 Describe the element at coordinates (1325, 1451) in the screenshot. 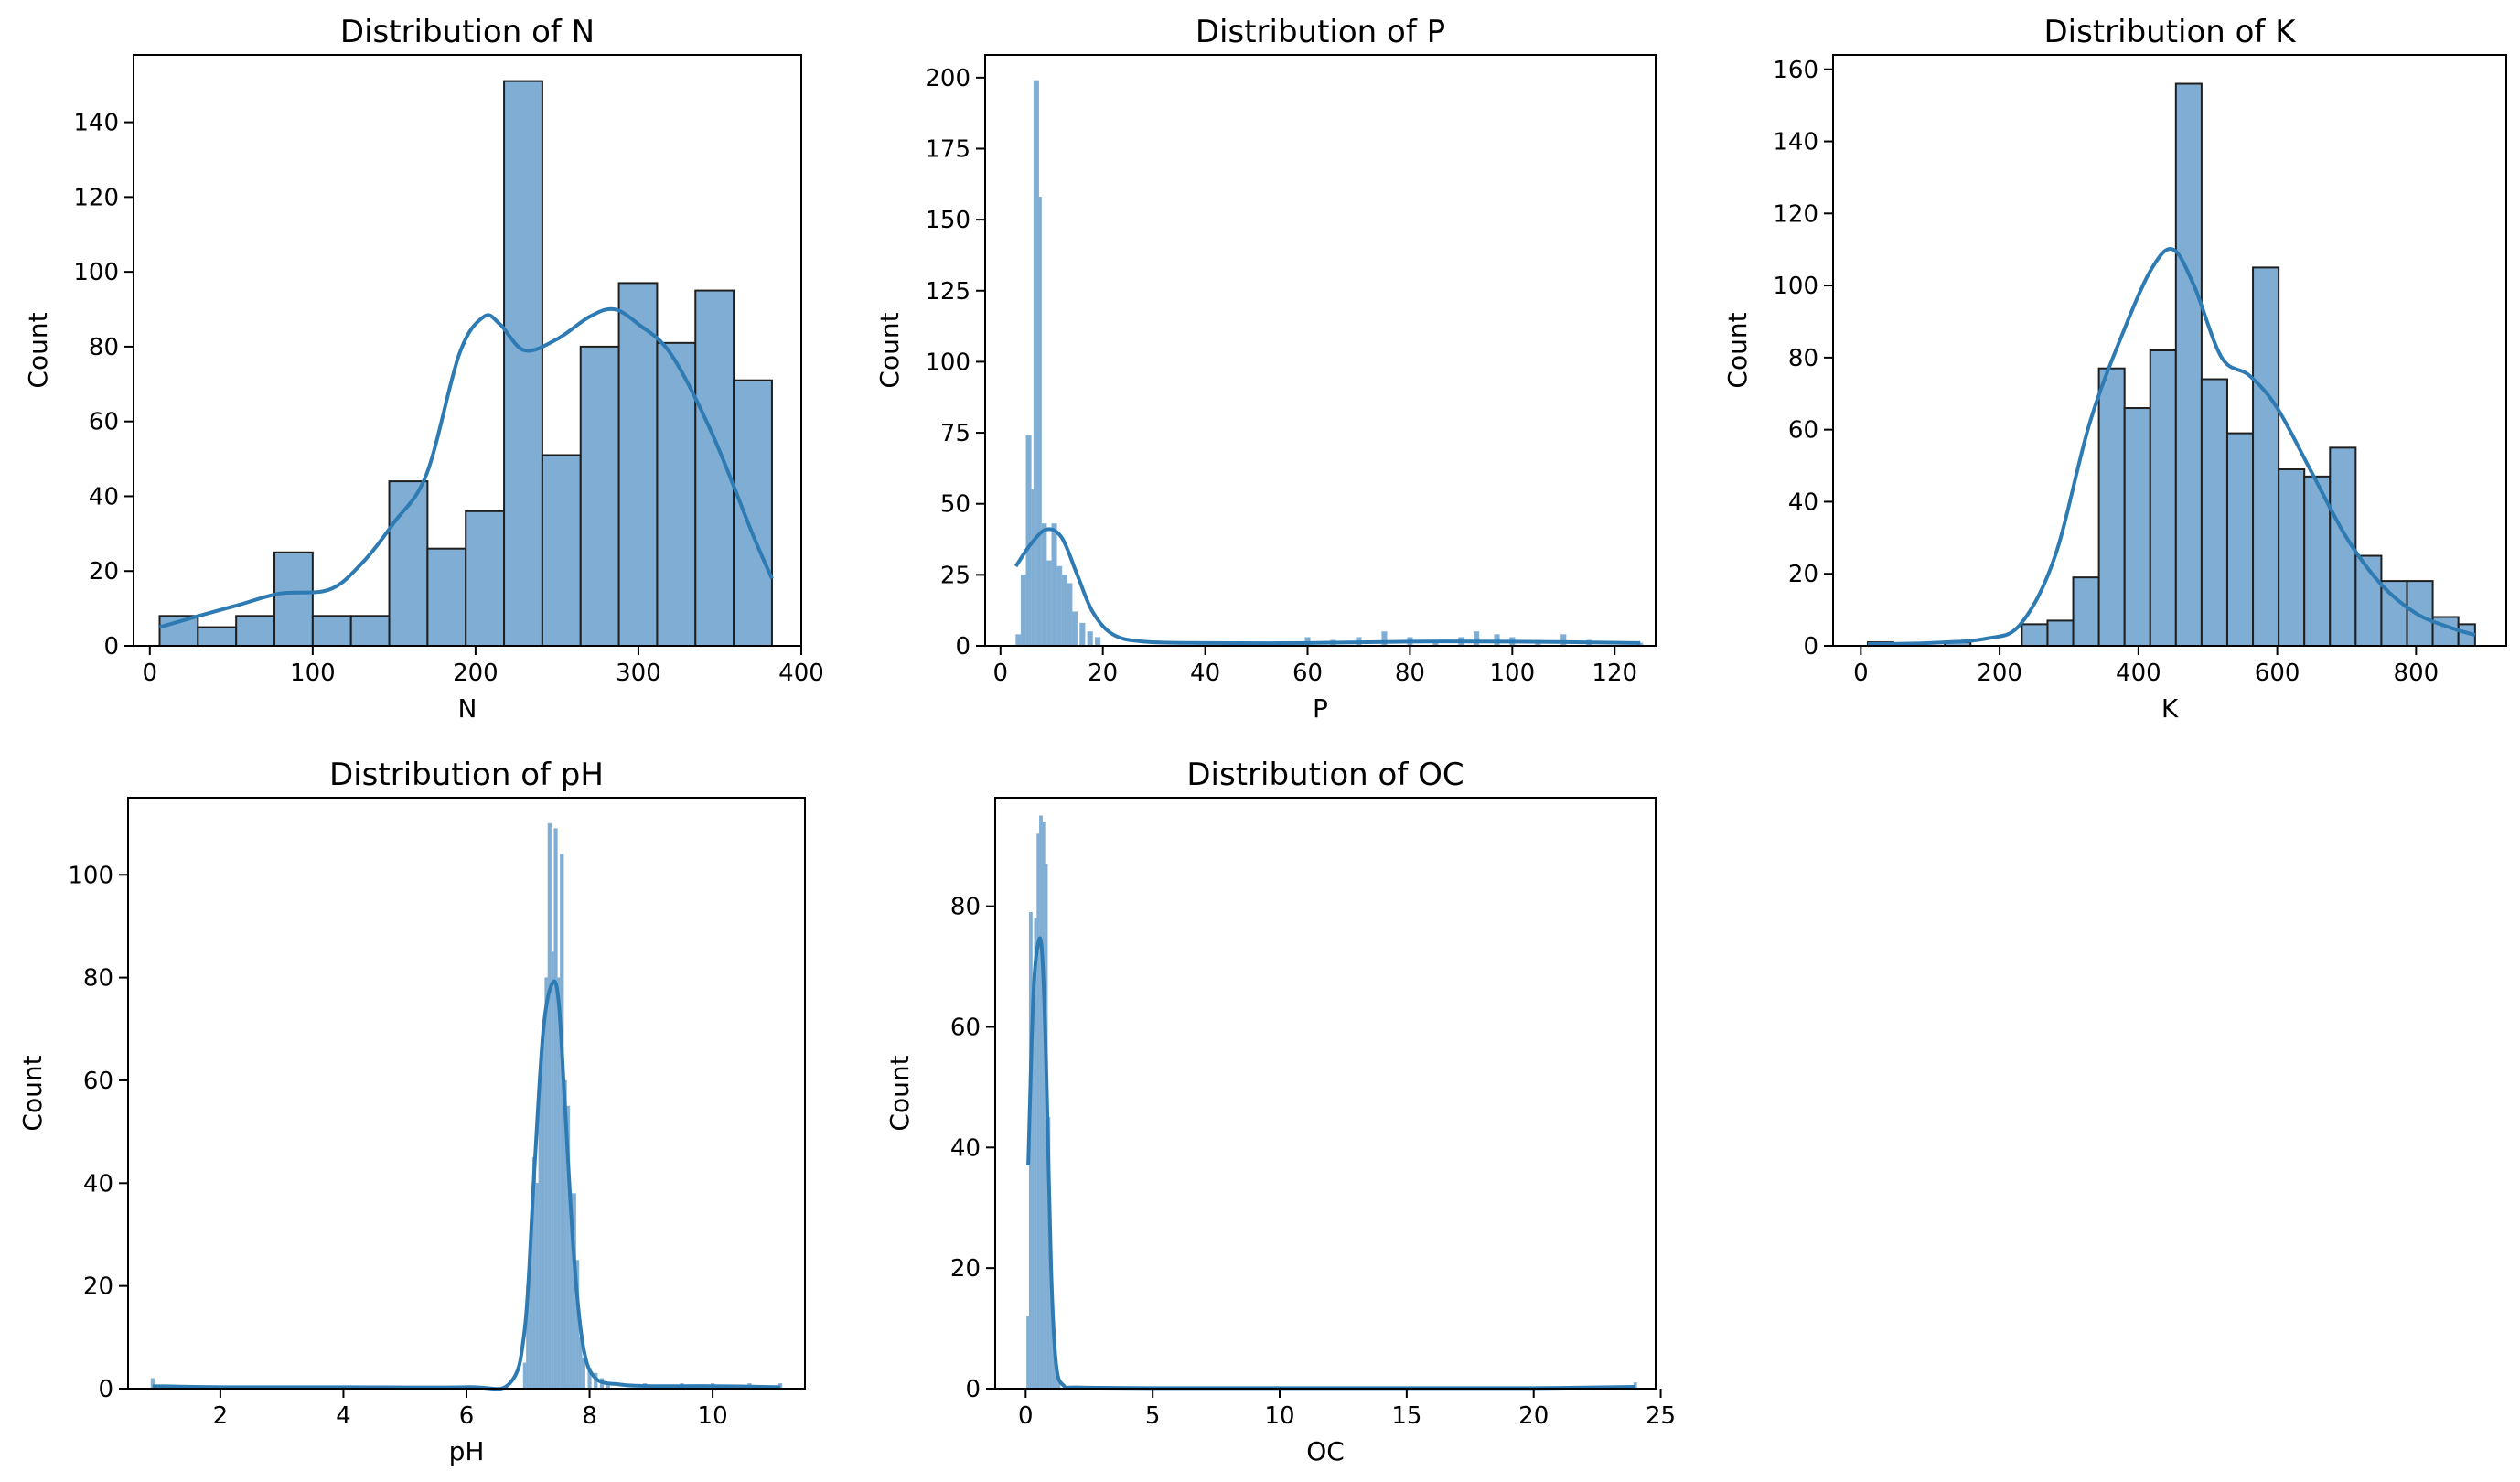

I see `x-axis-label: OC` at that location.